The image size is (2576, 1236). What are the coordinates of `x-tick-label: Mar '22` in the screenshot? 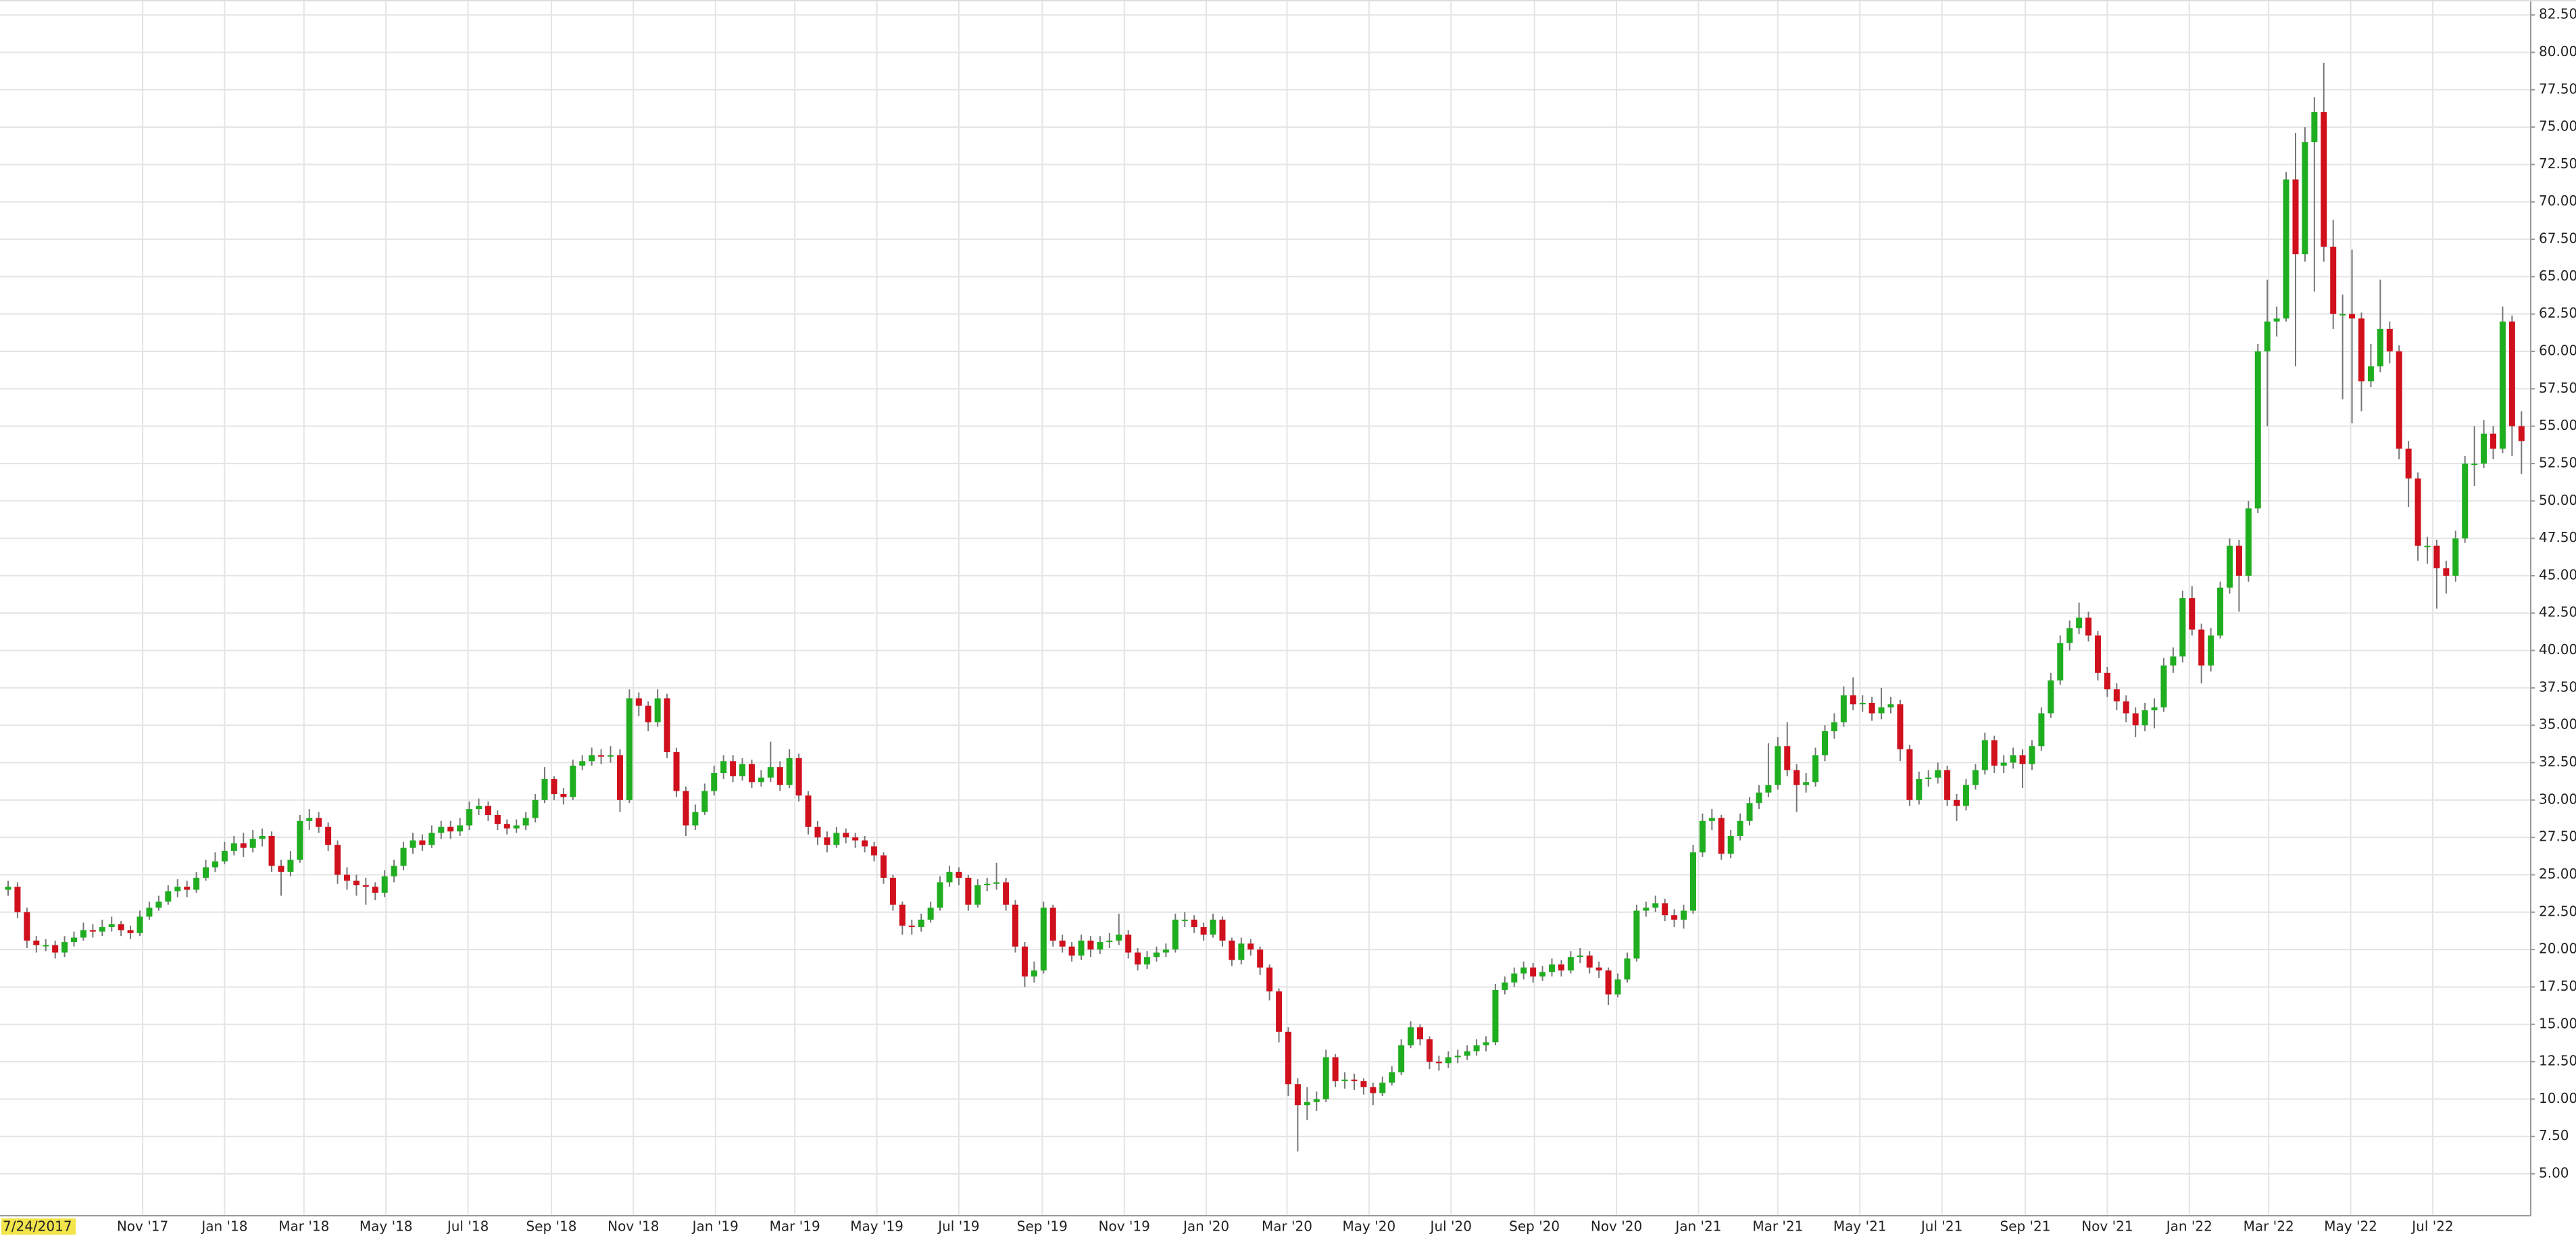 It's located at (2269, 1226).